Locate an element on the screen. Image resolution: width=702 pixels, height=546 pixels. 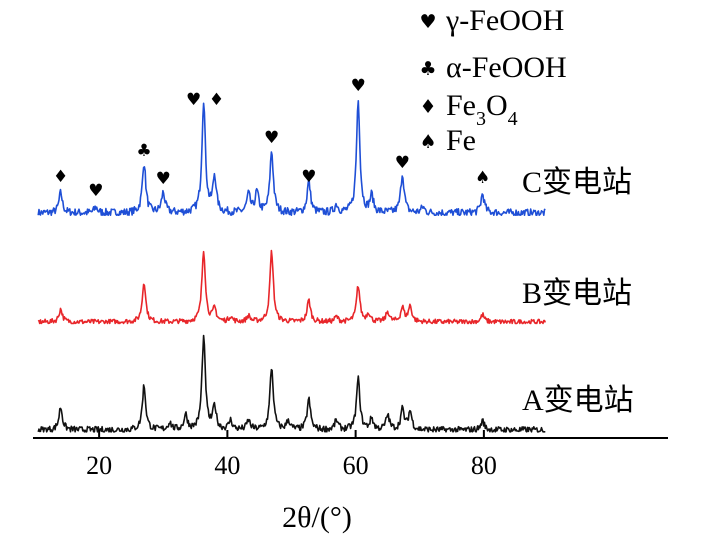
trace-labels: C变电站 B变电站 A变电站 is located at coordinates (578, 291).